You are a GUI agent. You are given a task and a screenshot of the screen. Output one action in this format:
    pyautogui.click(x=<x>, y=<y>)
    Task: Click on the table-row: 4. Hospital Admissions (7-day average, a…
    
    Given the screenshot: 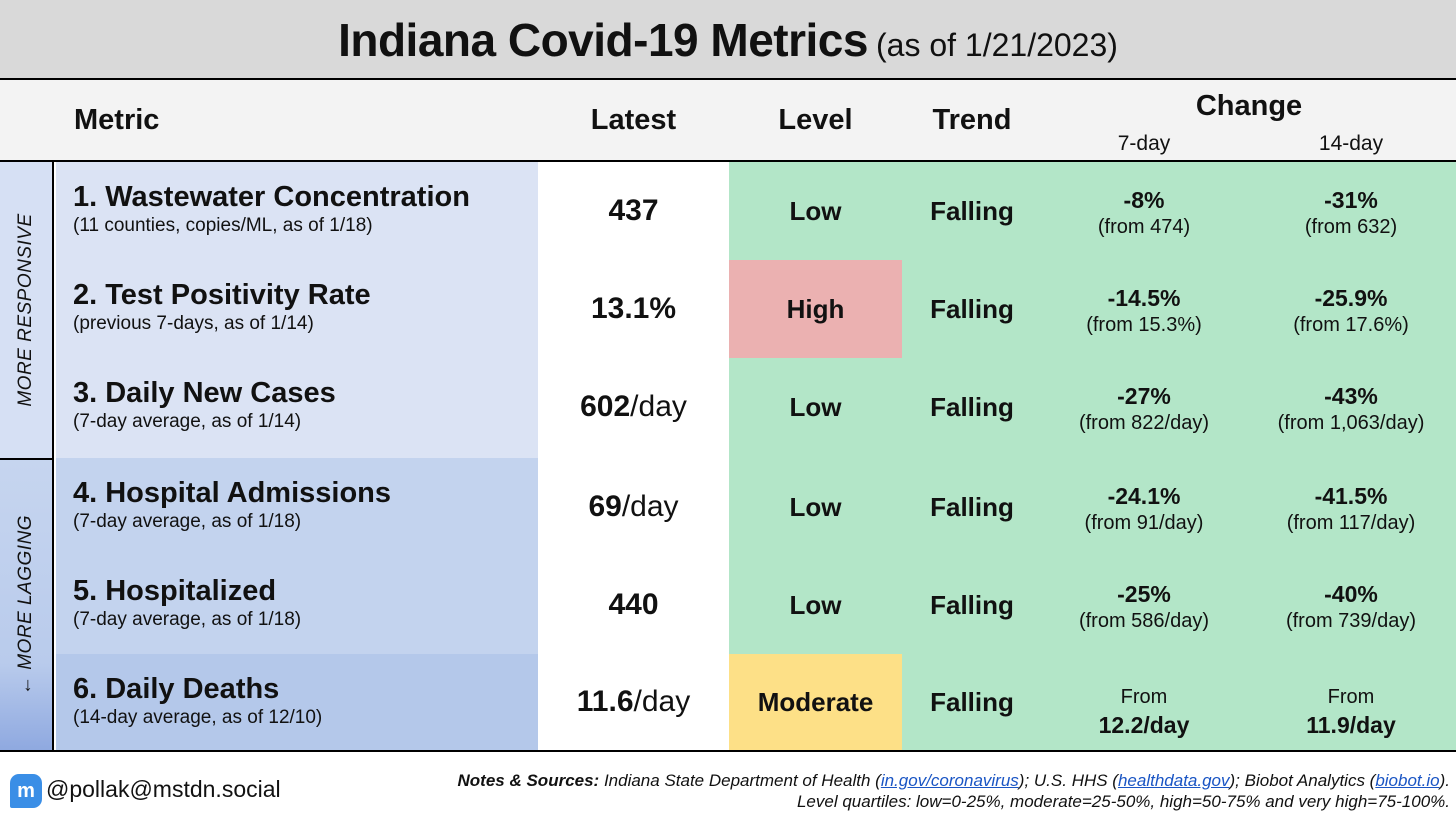 What is the action you would take?
    pyautogui.click(x=756, y=507)
    